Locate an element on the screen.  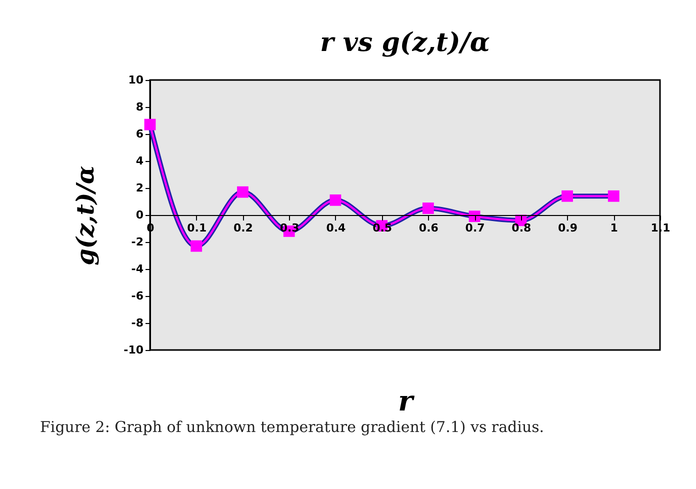
y-tick-label: -4 is located at coordinates (137, 269).